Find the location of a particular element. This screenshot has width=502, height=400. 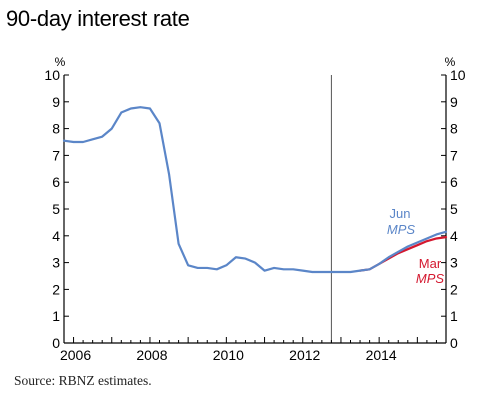

y-left-tick-label: 7 is located at coordinates (56, 155).